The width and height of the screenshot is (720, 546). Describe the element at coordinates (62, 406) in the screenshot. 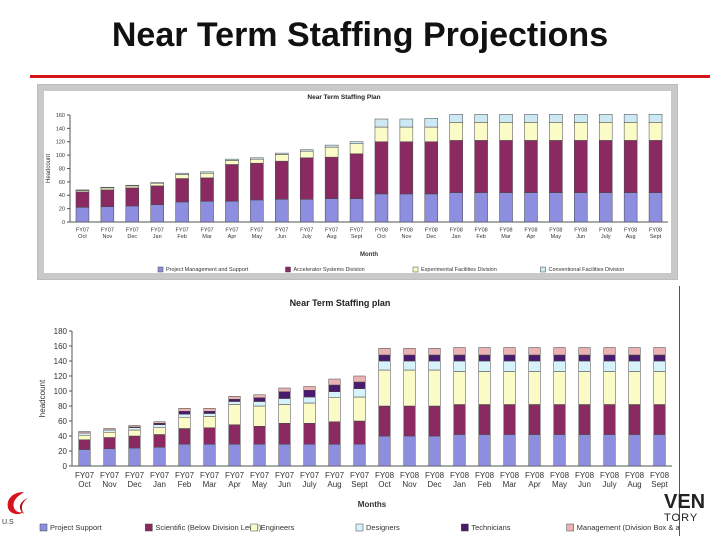

I see `y-tick-label: 80` at that location.